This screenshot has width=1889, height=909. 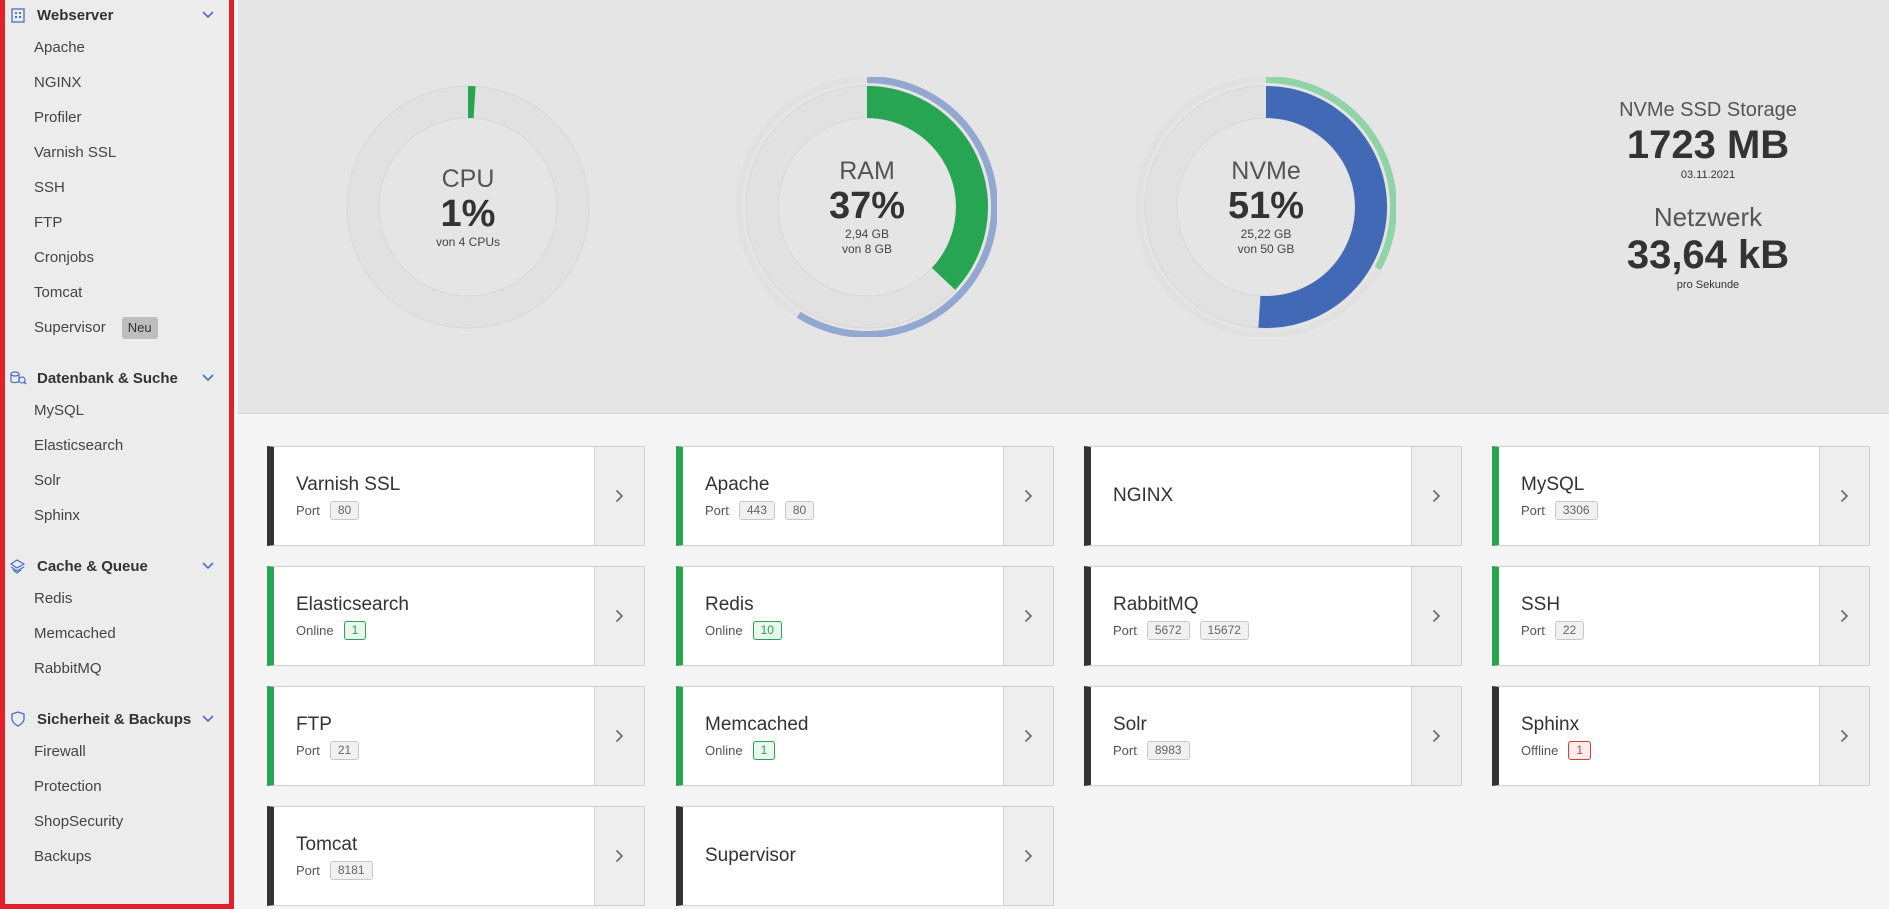 What do you see at coordinates (1541, 604) in the screenshot?
I see `service-title: SSH` at bounding box center [1541, 604].